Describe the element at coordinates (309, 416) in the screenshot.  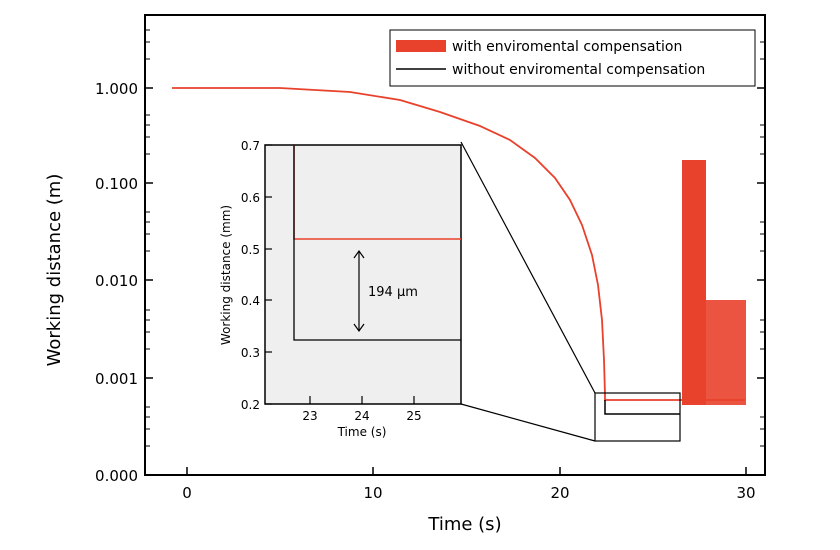
I see `inset-x-tick-label: 23` at that location.